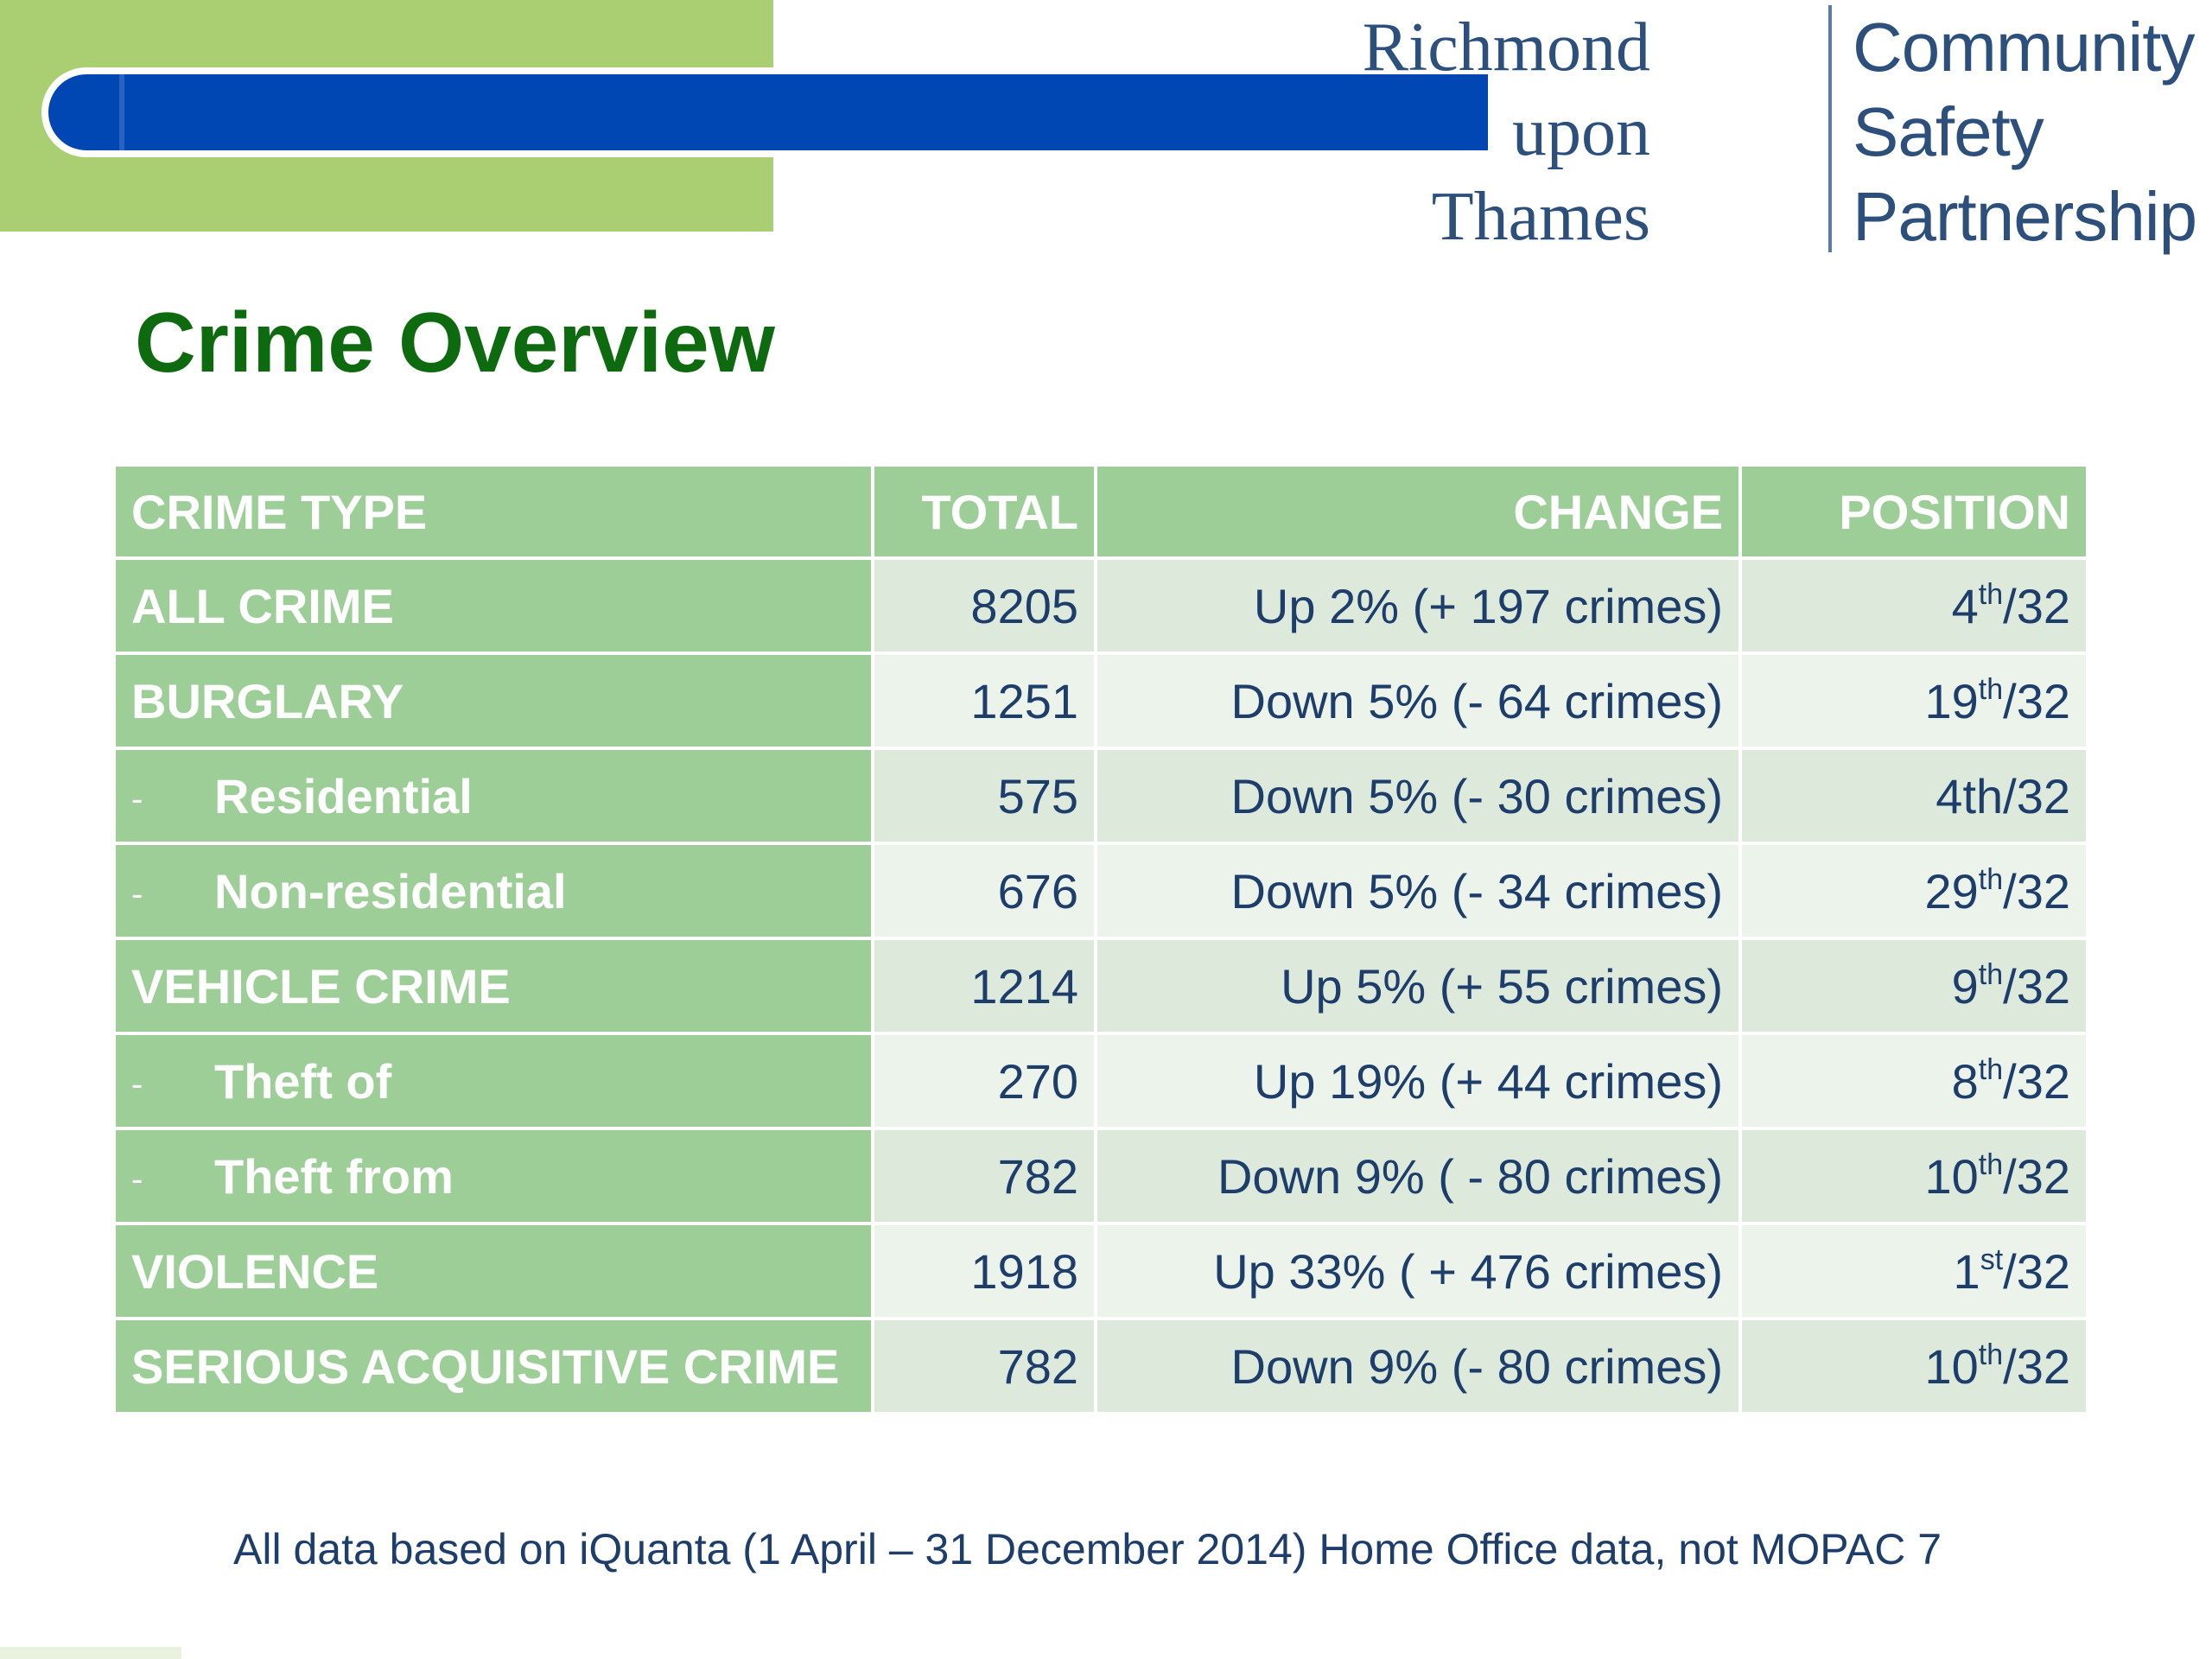  I want to click on table-header-row: CRIME TYPE TOTAL CHANGE POSITION, so click(1101, 511).